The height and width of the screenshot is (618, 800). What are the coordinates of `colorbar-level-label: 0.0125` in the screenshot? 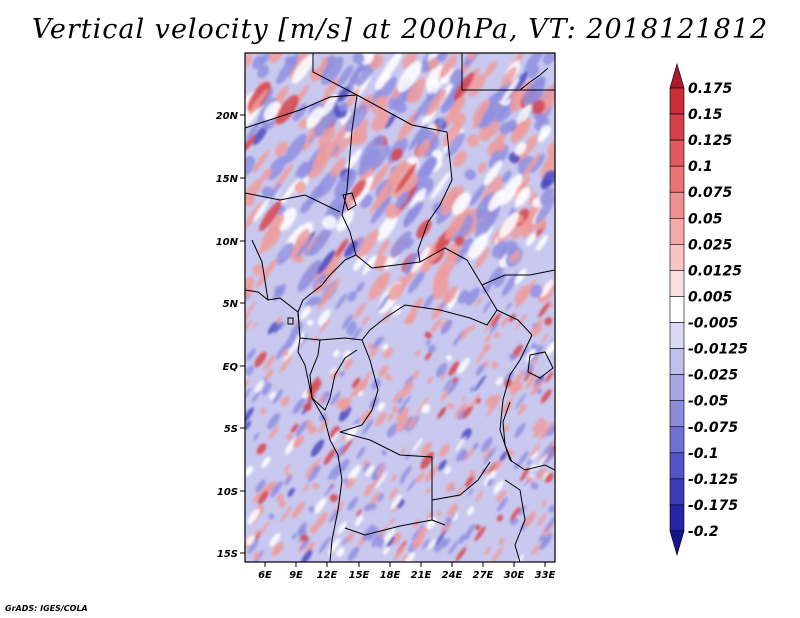 It's located at (715, 271).